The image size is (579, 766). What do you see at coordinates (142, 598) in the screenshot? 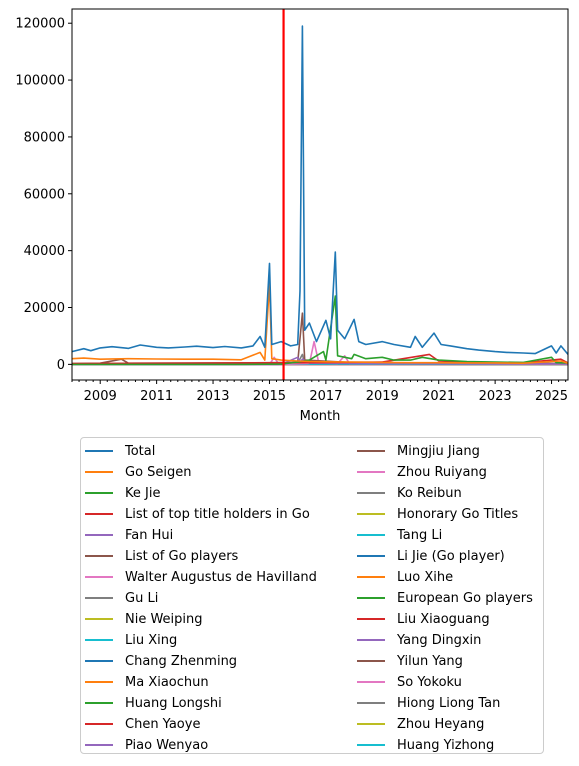
I see `legend-label: Gu Li` at bounding box center [142, 598].